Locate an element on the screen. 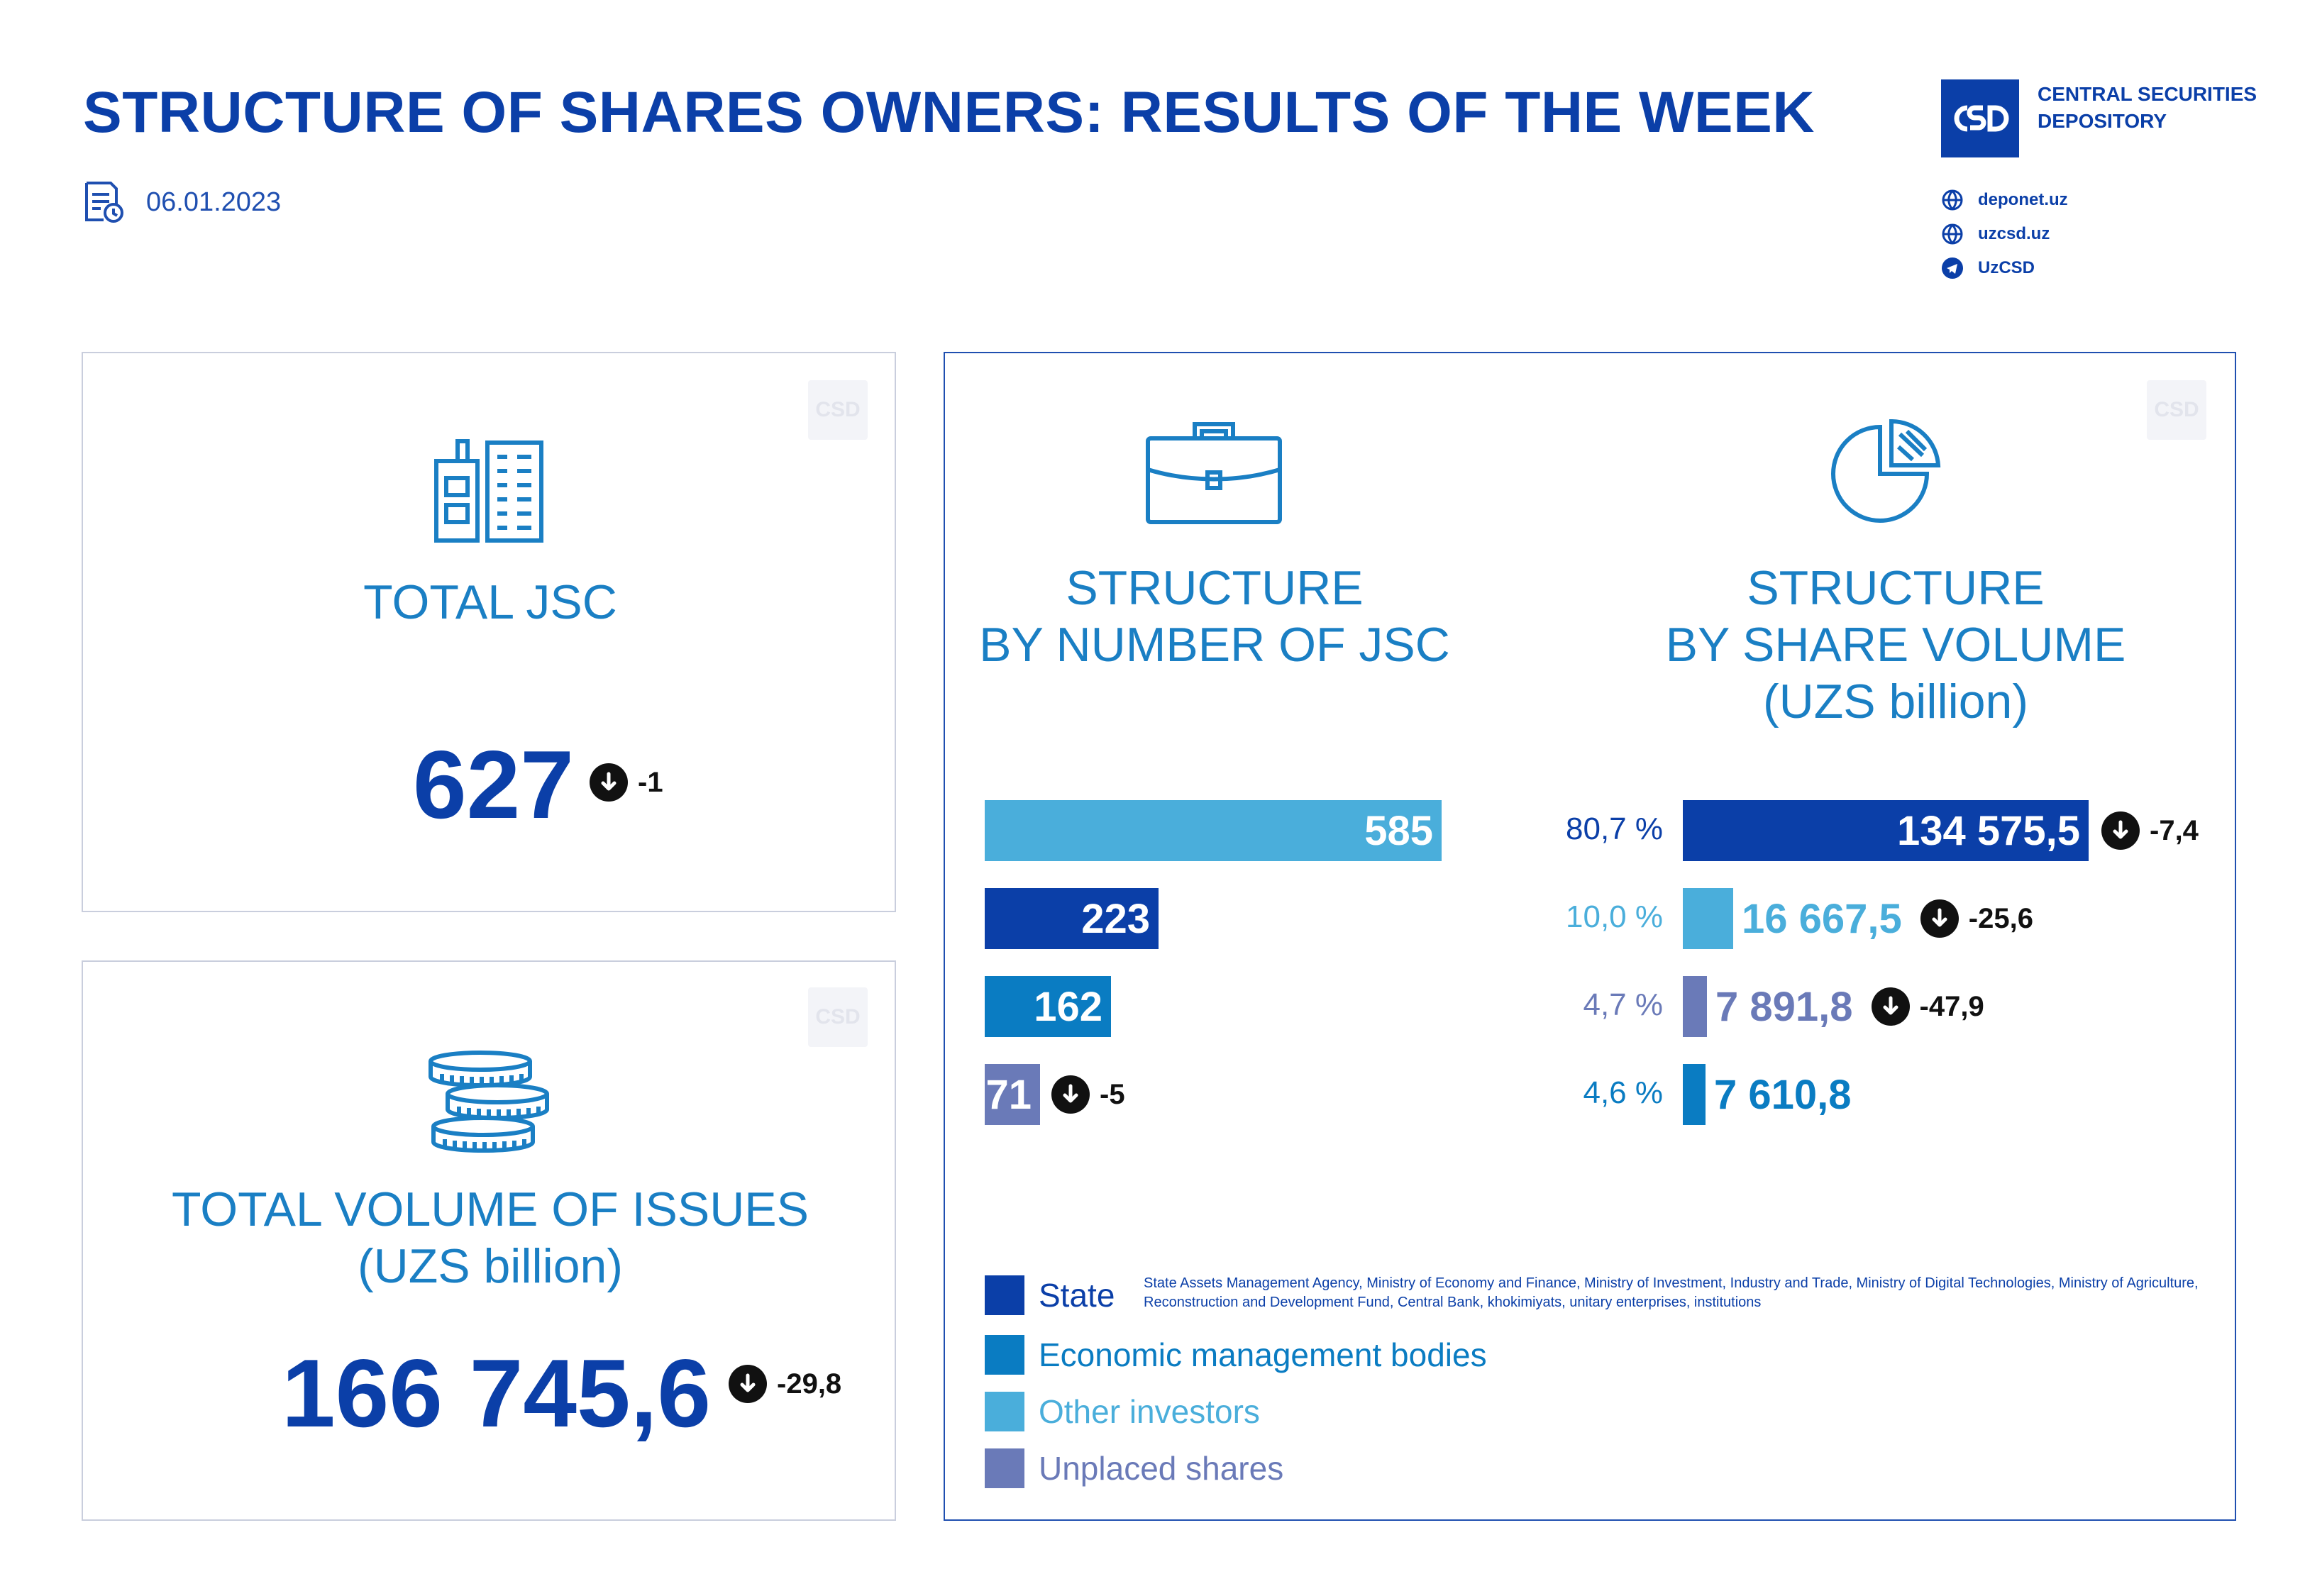 Image resolution: width=2305 pixels, height=1596 pixels. link-telegram: UzCSD is located at coordinates (2005, 268).